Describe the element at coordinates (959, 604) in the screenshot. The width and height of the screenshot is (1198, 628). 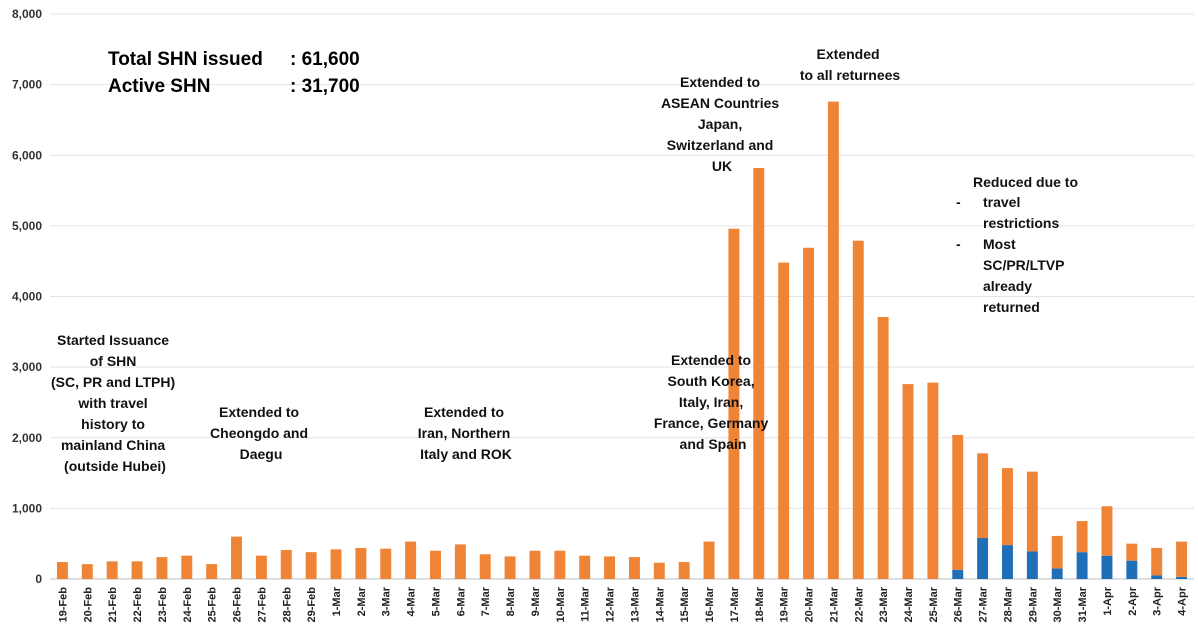
I see `x-tick-label: 26-Mar` at that location.